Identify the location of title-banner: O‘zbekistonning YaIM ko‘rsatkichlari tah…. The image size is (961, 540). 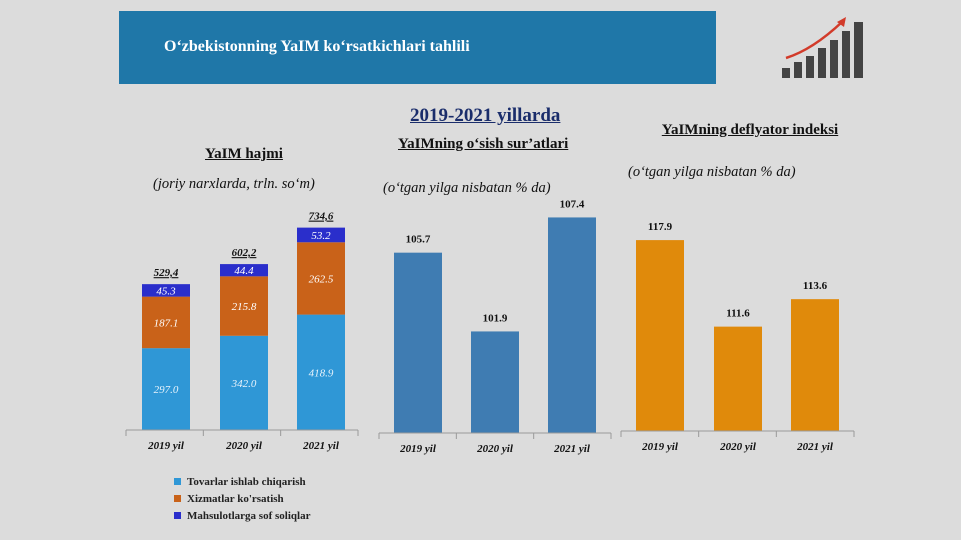
(417, 47).